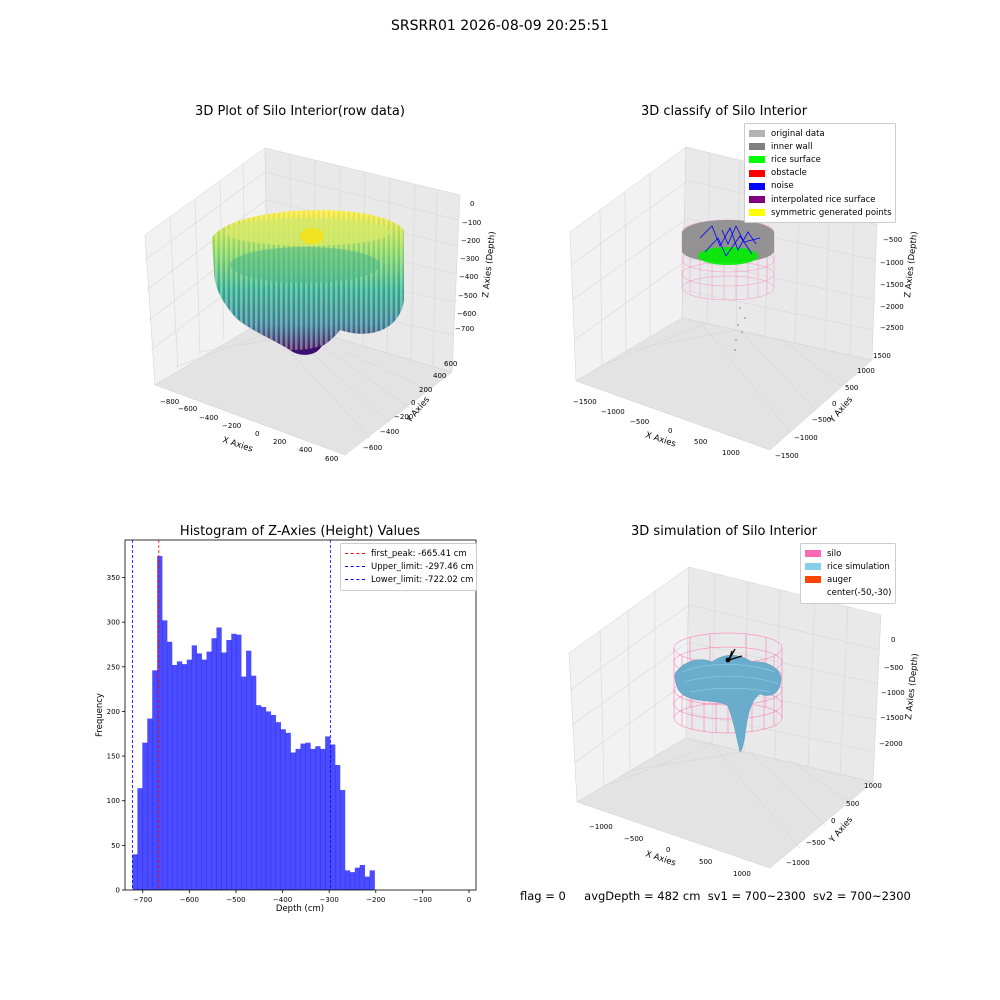 The height and width of the screenshot is (1000, 1000). I want to click on legend-label: original data, so click(798, 133).